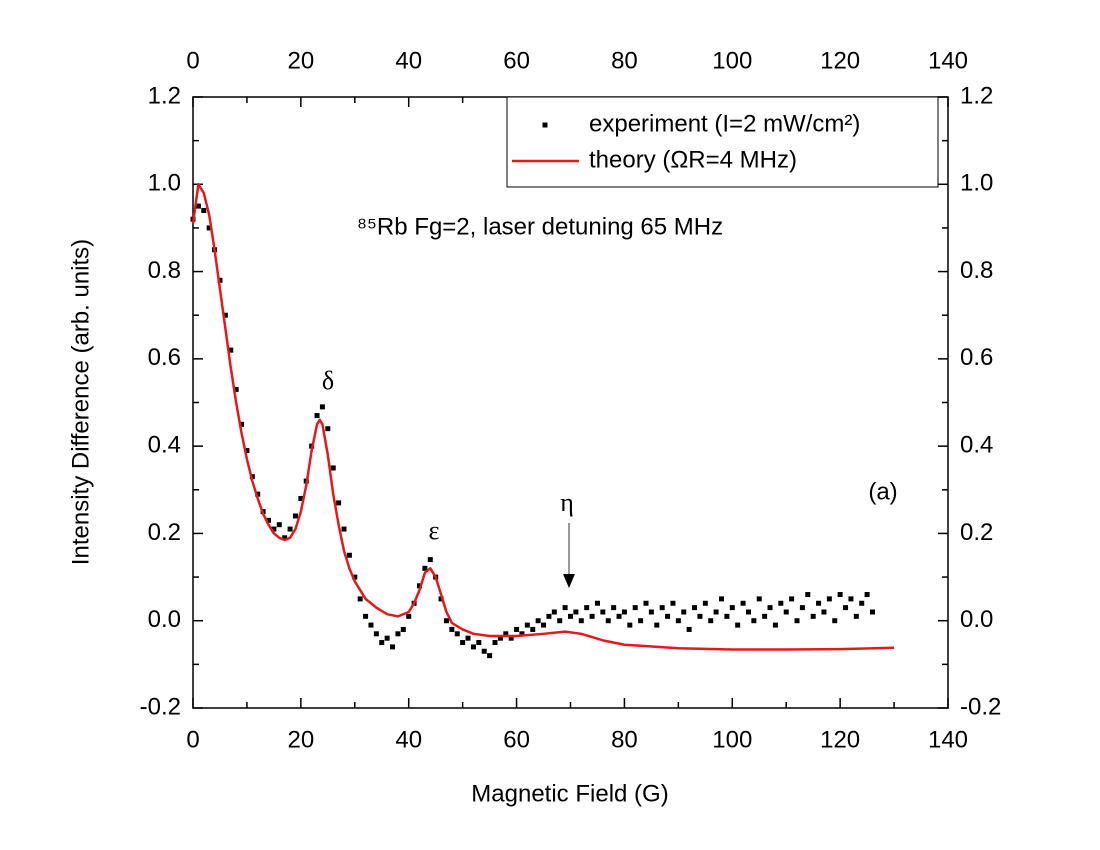 This screenshot has width=1100, height=850. I want to click on legend-marker, so click(545, 125).